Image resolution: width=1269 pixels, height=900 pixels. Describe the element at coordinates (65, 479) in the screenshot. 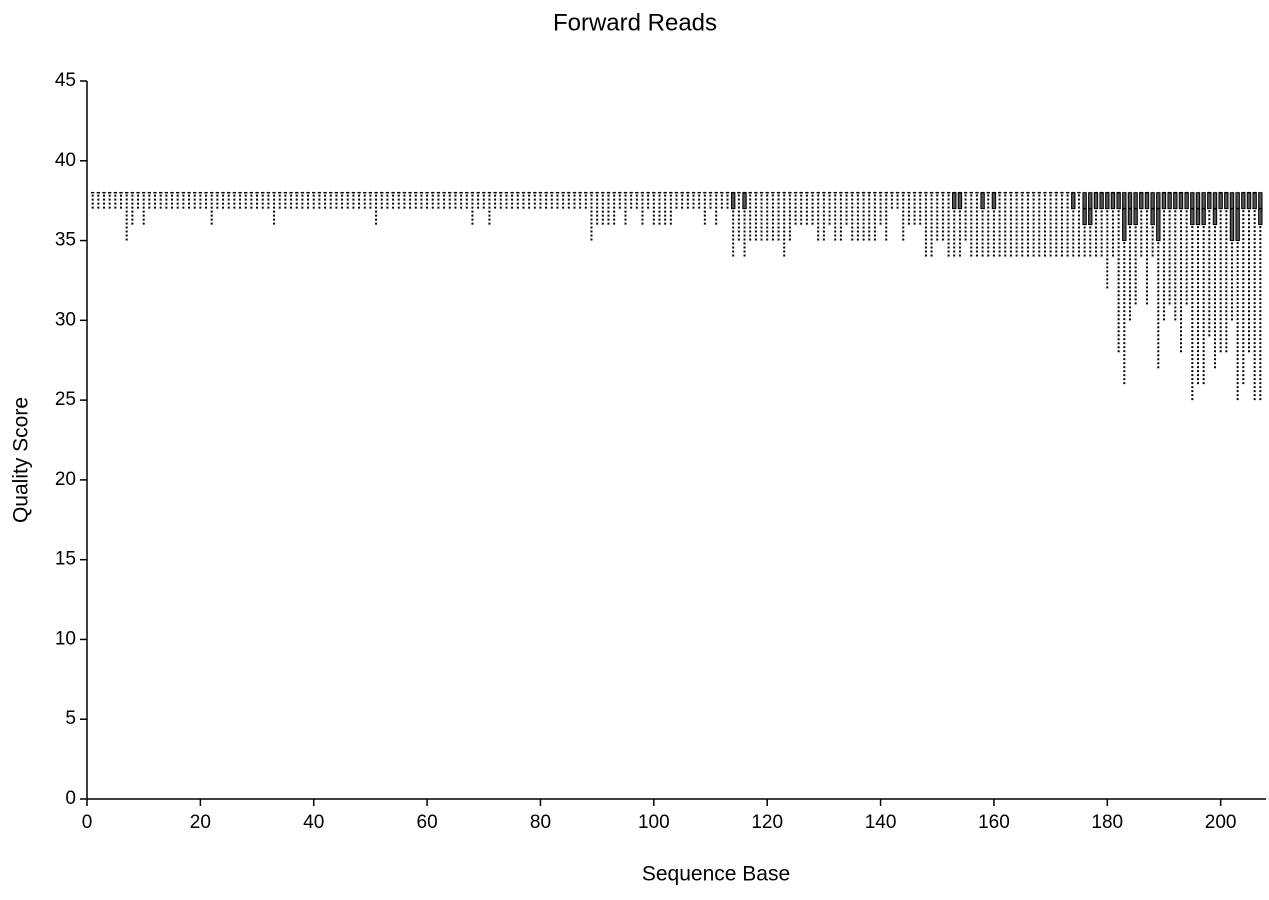

I see `y-tick-label: 20` at that location.